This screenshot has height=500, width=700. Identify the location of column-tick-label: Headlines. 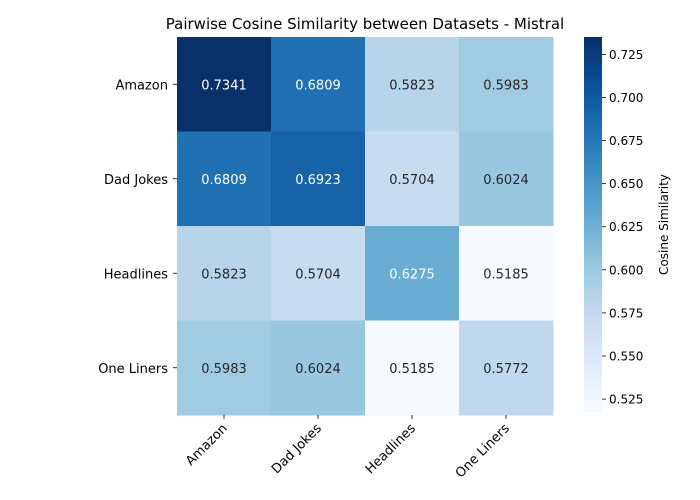
(391, 449).